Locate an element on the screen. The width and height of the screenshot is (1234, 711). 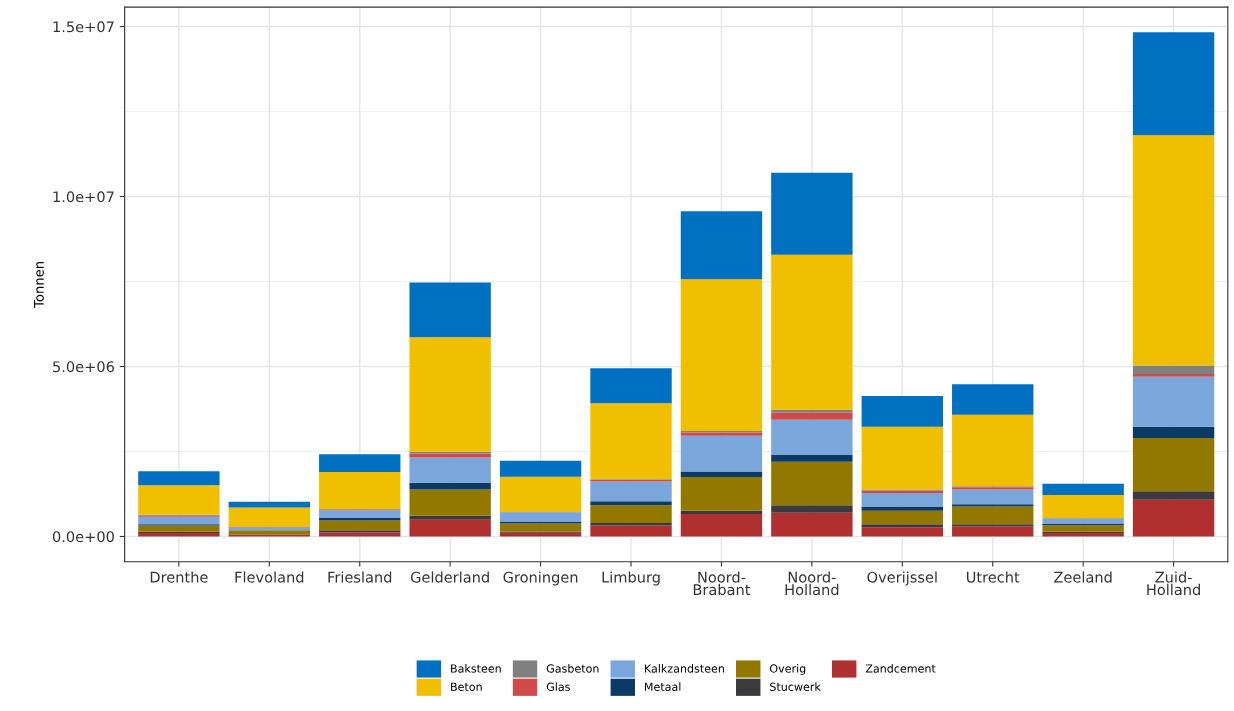
legend-label: Overig is located at coordinates (787, 669).